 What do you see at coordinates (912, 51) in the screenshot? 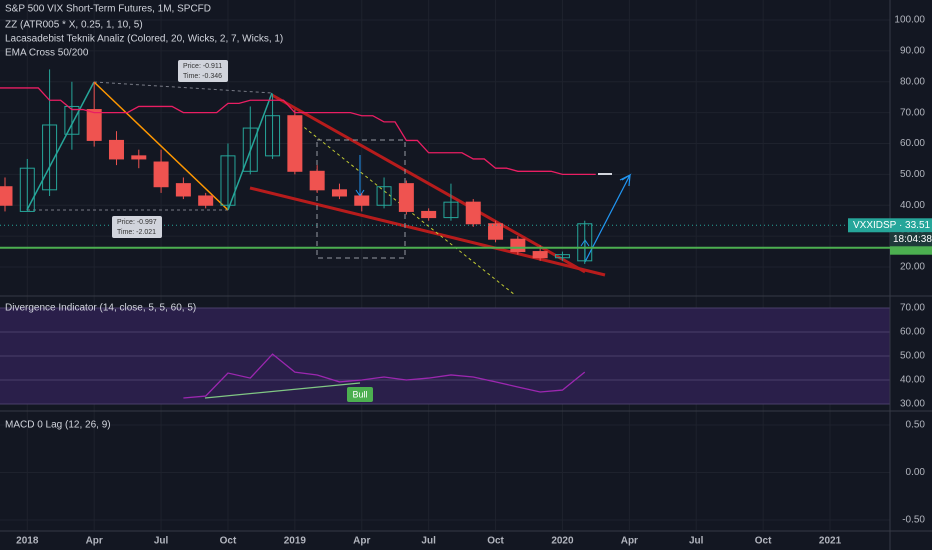
I see `y-tick-label: 90.00` at bounding box center [912, 51].